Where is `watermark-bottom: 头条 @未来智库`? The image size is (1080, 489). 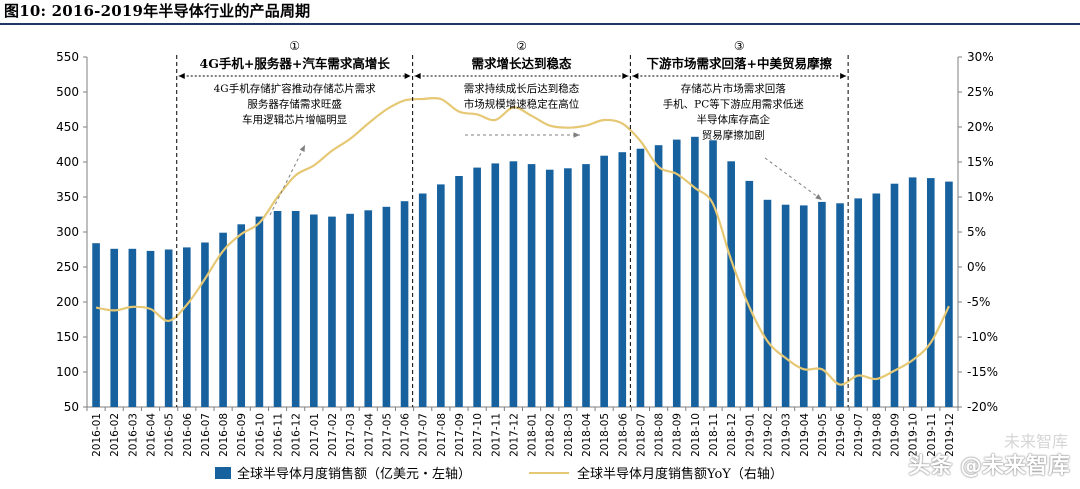
watermark-bottom: 头条 @未来智库 is located at coordinates (989, 466).